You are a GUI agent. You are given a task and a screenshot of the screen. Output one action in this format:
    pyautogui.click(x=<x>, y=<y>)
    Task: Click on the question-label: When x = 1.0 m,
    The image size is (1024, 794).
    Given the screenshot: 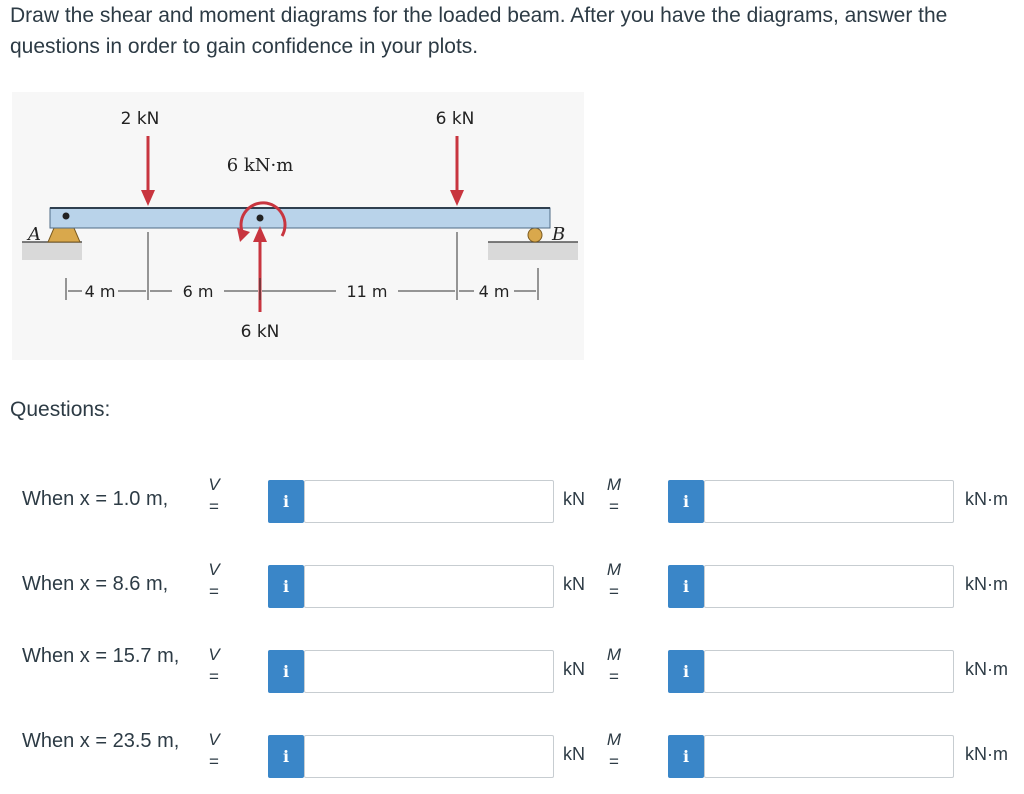 What is the action you would take?
    pyautogui.click(x=95, y=499)
    